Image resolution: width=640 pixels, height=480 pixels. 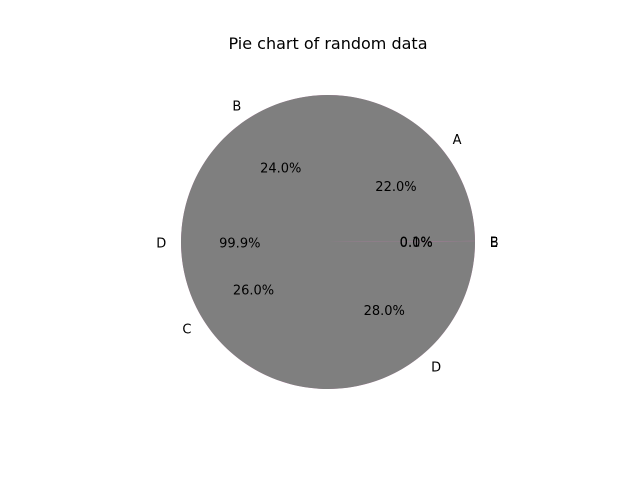 I want to click on pie-percent-label-c-layer1: 26.0%, so click(x=253, y=290).